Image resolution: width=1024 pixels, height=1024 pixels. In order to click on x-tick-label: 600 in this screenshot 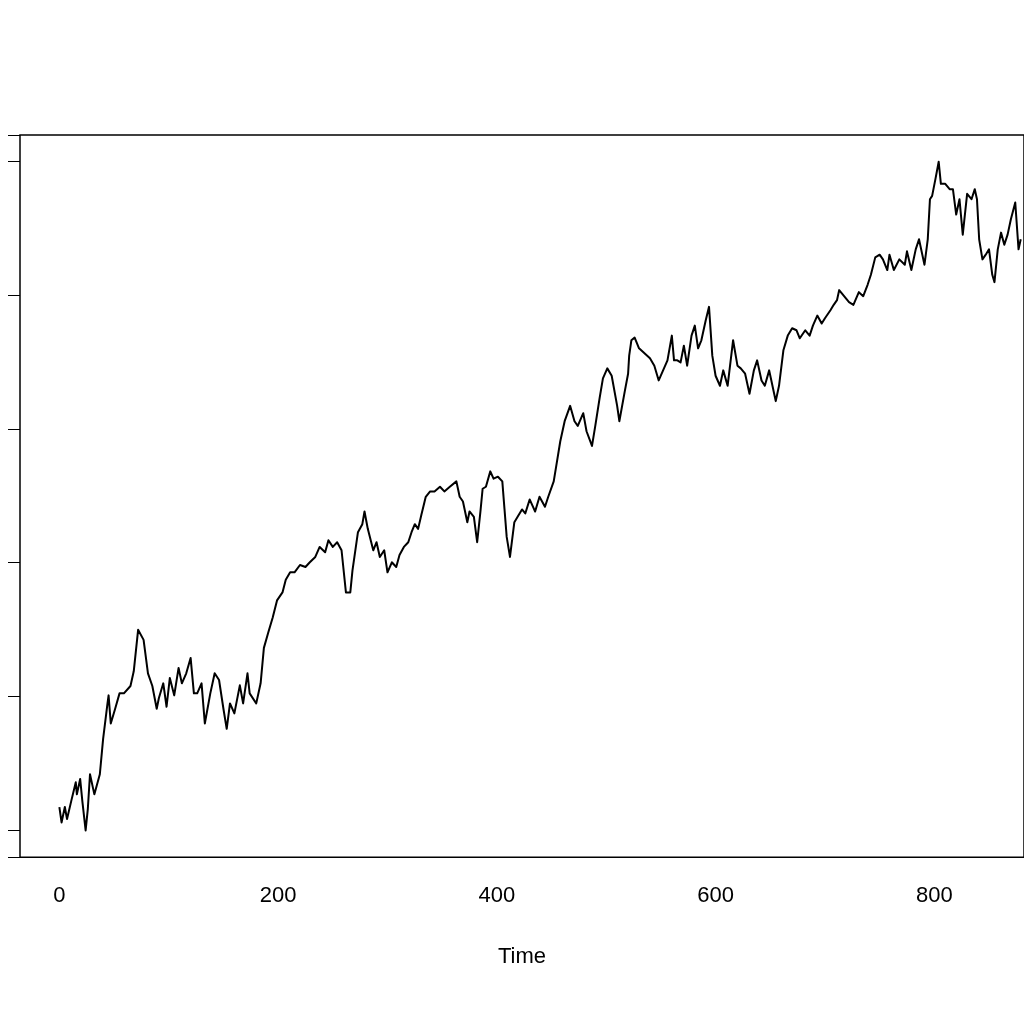, I will do `click(715, 895)`.